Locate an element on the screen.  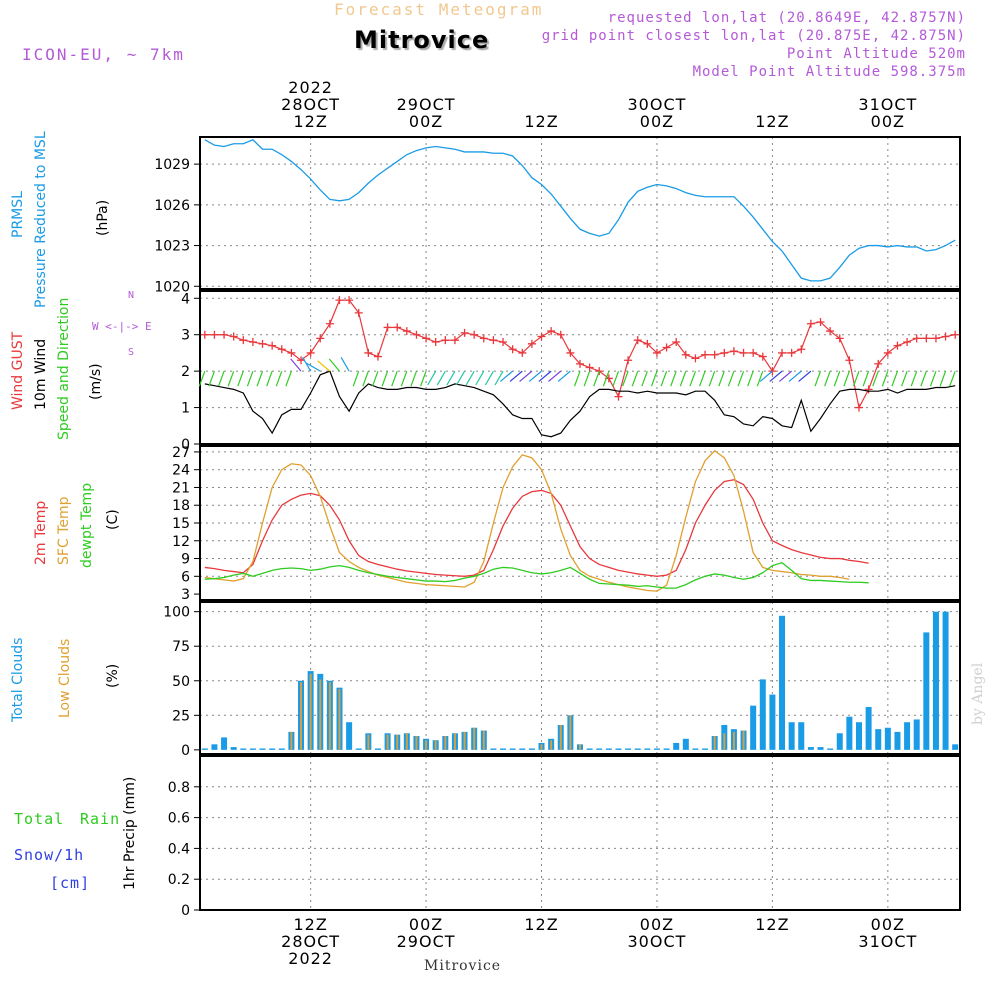
time-label-bottom: 00Z is located at coordinates (657, 924).